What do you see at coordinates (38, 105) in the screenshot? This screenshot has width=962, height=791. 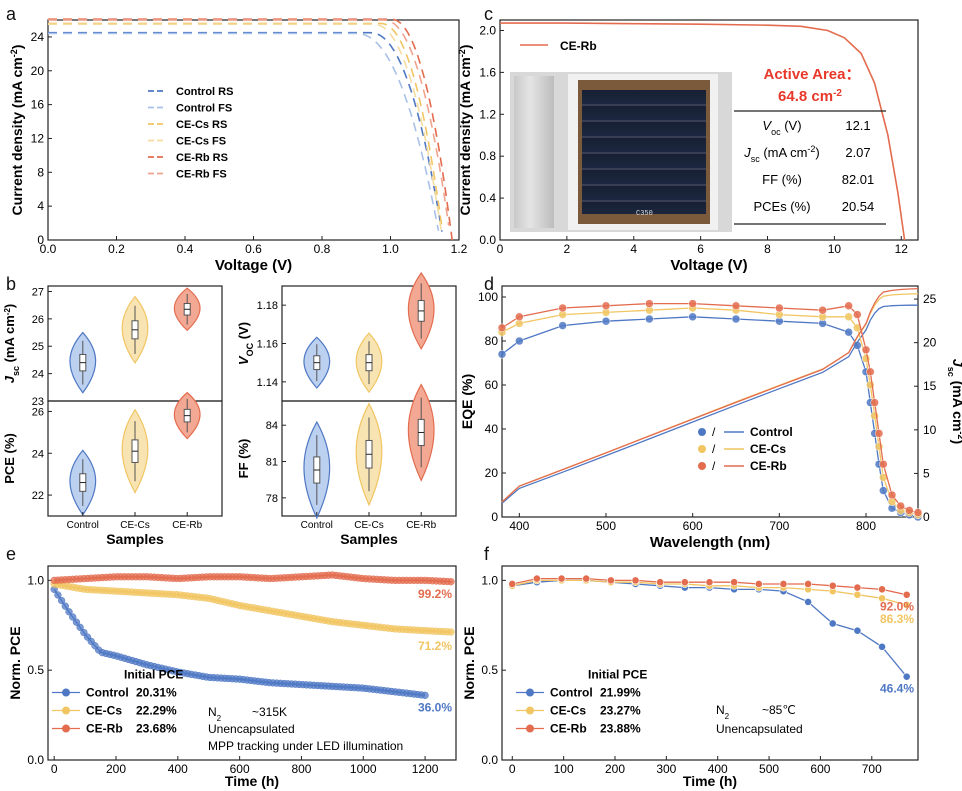 I see `y-tick-label: 16` at bounding box center [38, 105].